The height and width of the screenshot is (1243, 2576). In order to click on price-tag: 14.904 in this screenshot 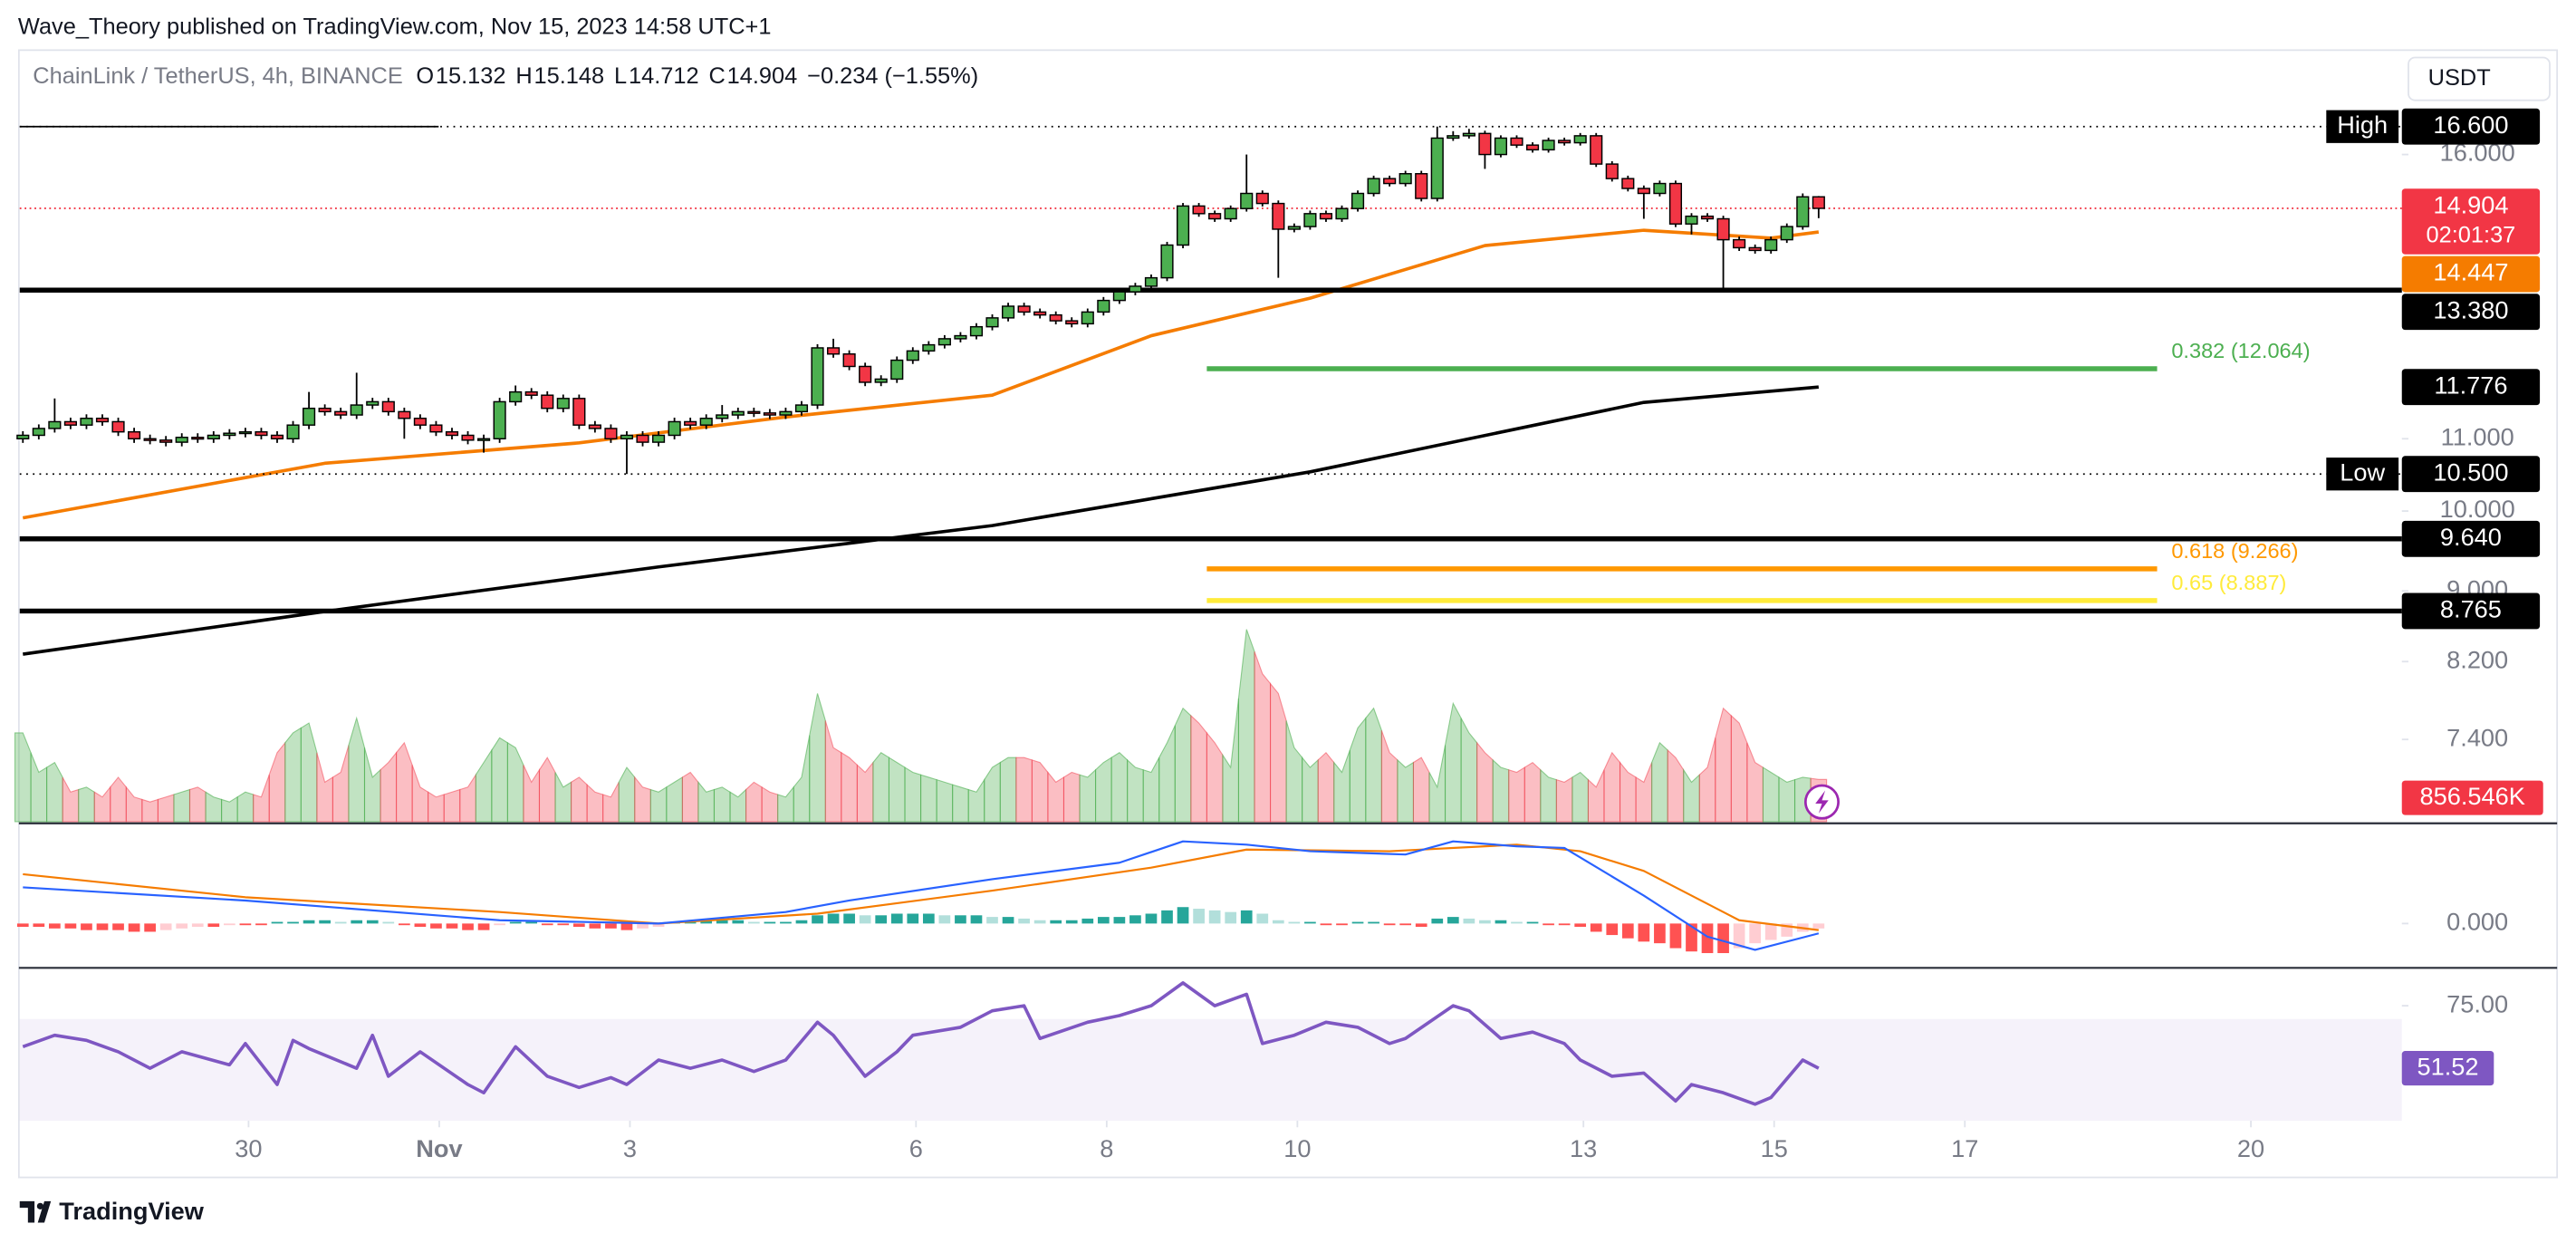, I will do `click(2470, 204)`.